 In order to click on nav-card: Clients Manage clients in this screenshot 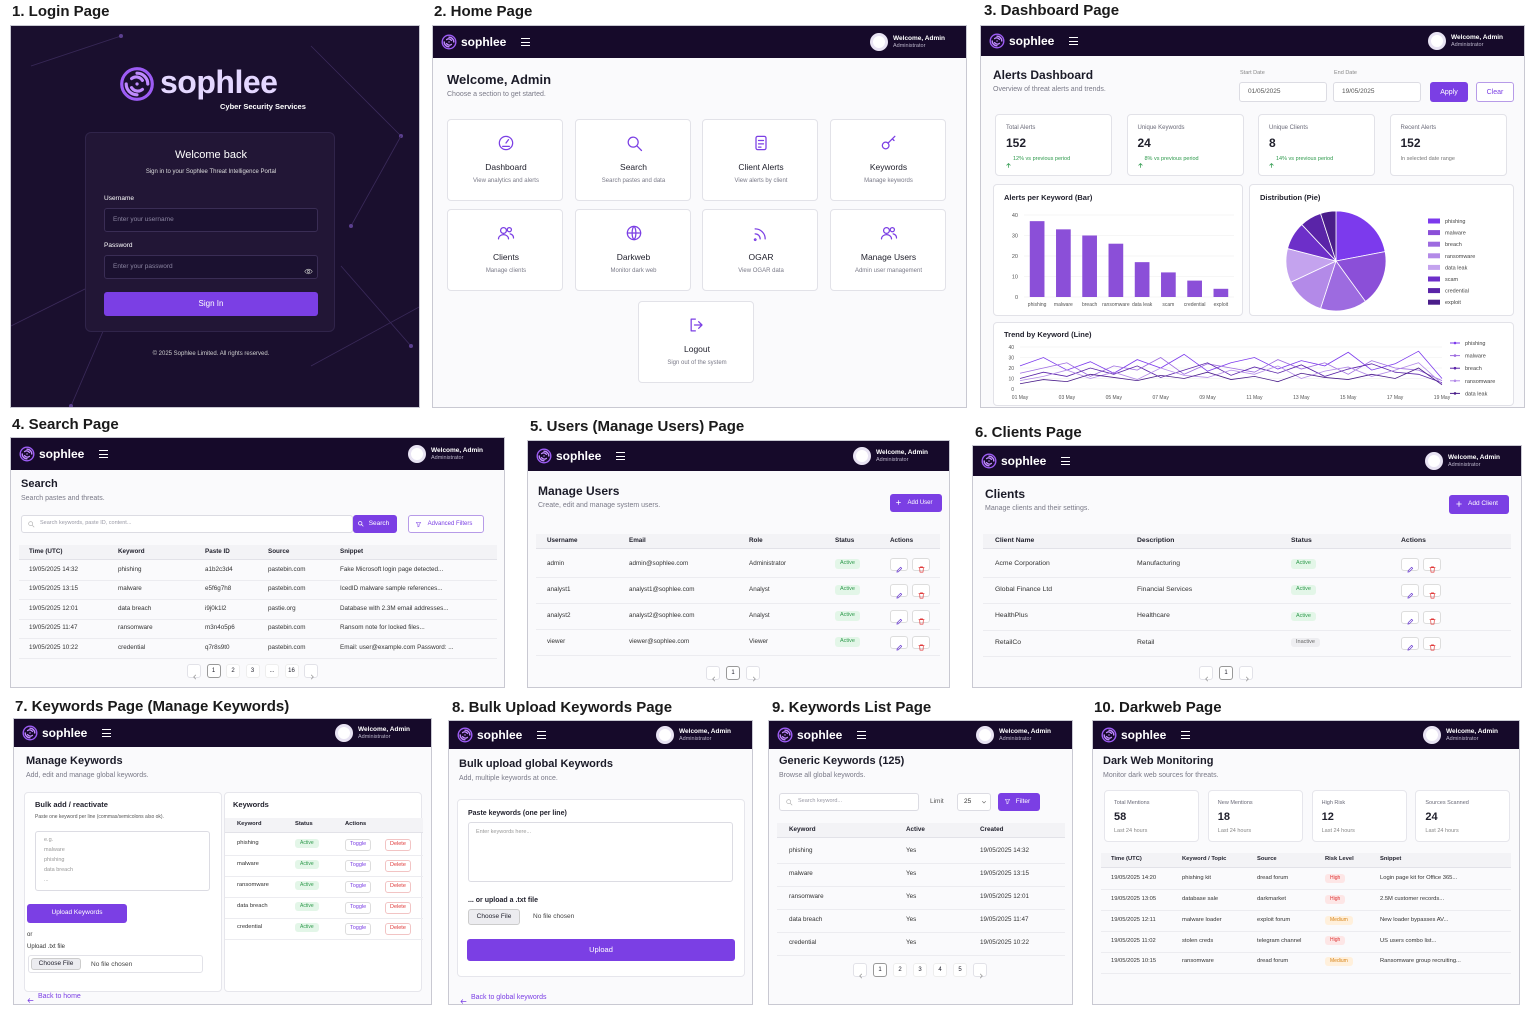, I will do `click(505, 250)`.